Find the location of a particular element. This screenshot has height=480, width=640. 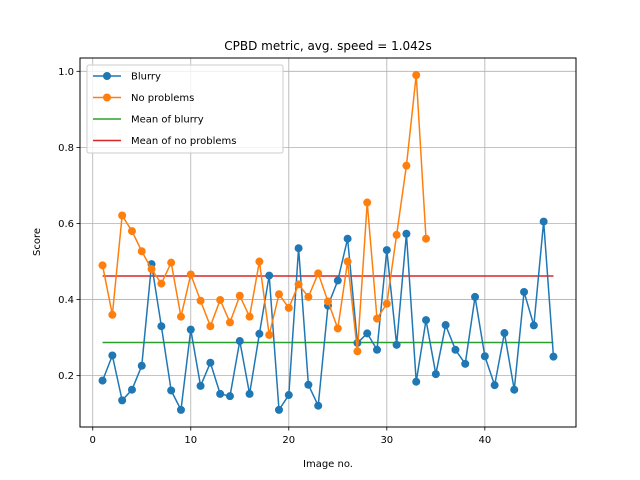

y-axis-label: Score is located at coordinates (37, 242).